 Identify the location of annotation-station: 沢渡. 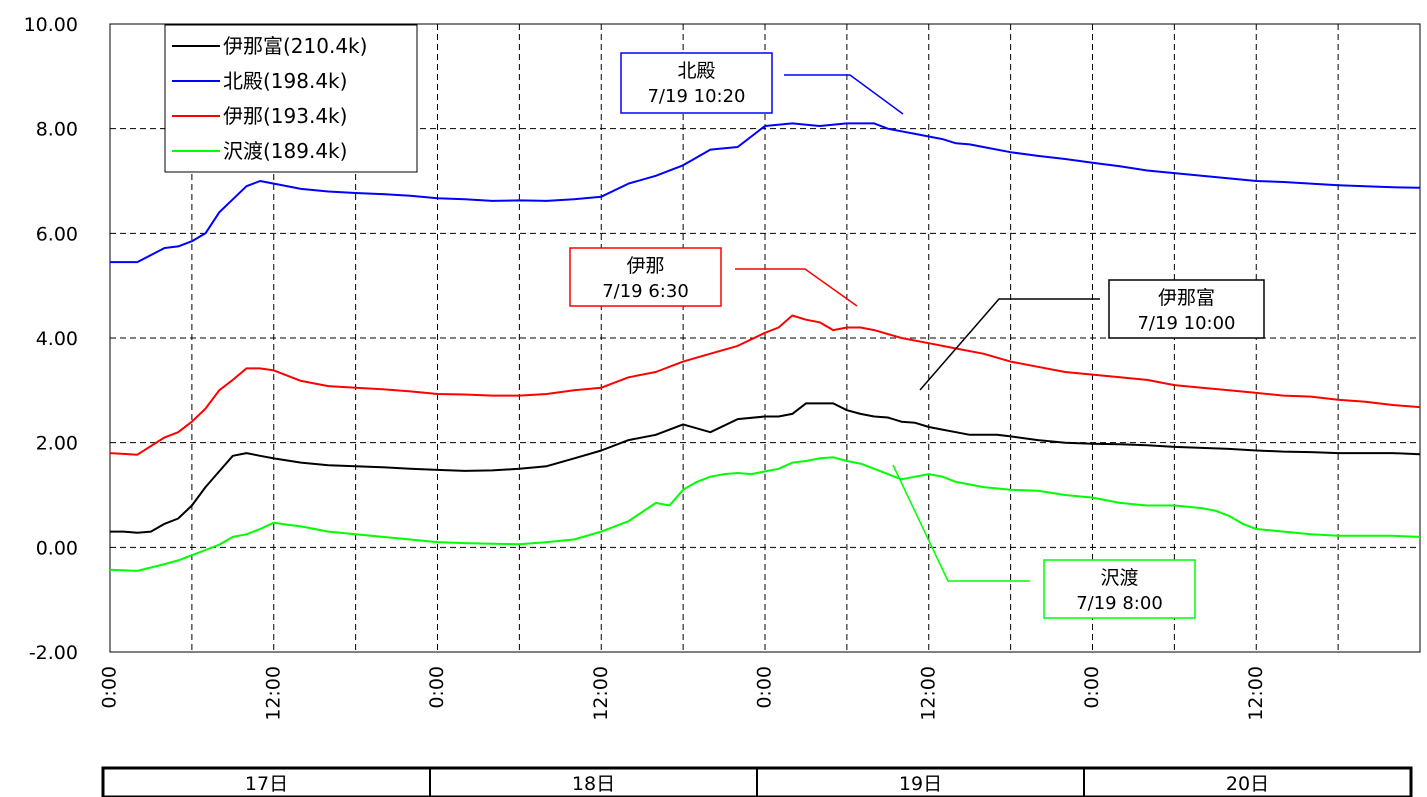
(1119, 578).